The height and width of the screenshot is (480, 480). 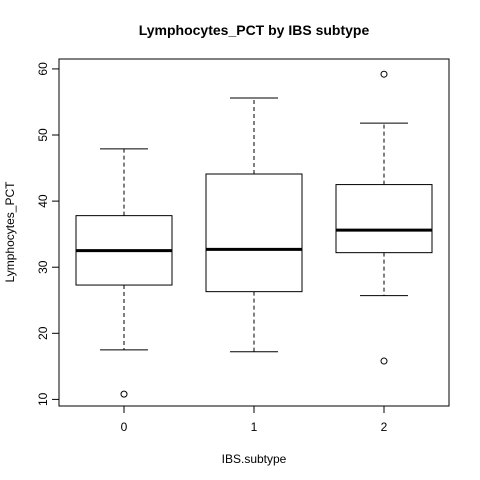 I want to click on y-axis-label: Lymphocytes_PCT, so click(x=10, y=232).